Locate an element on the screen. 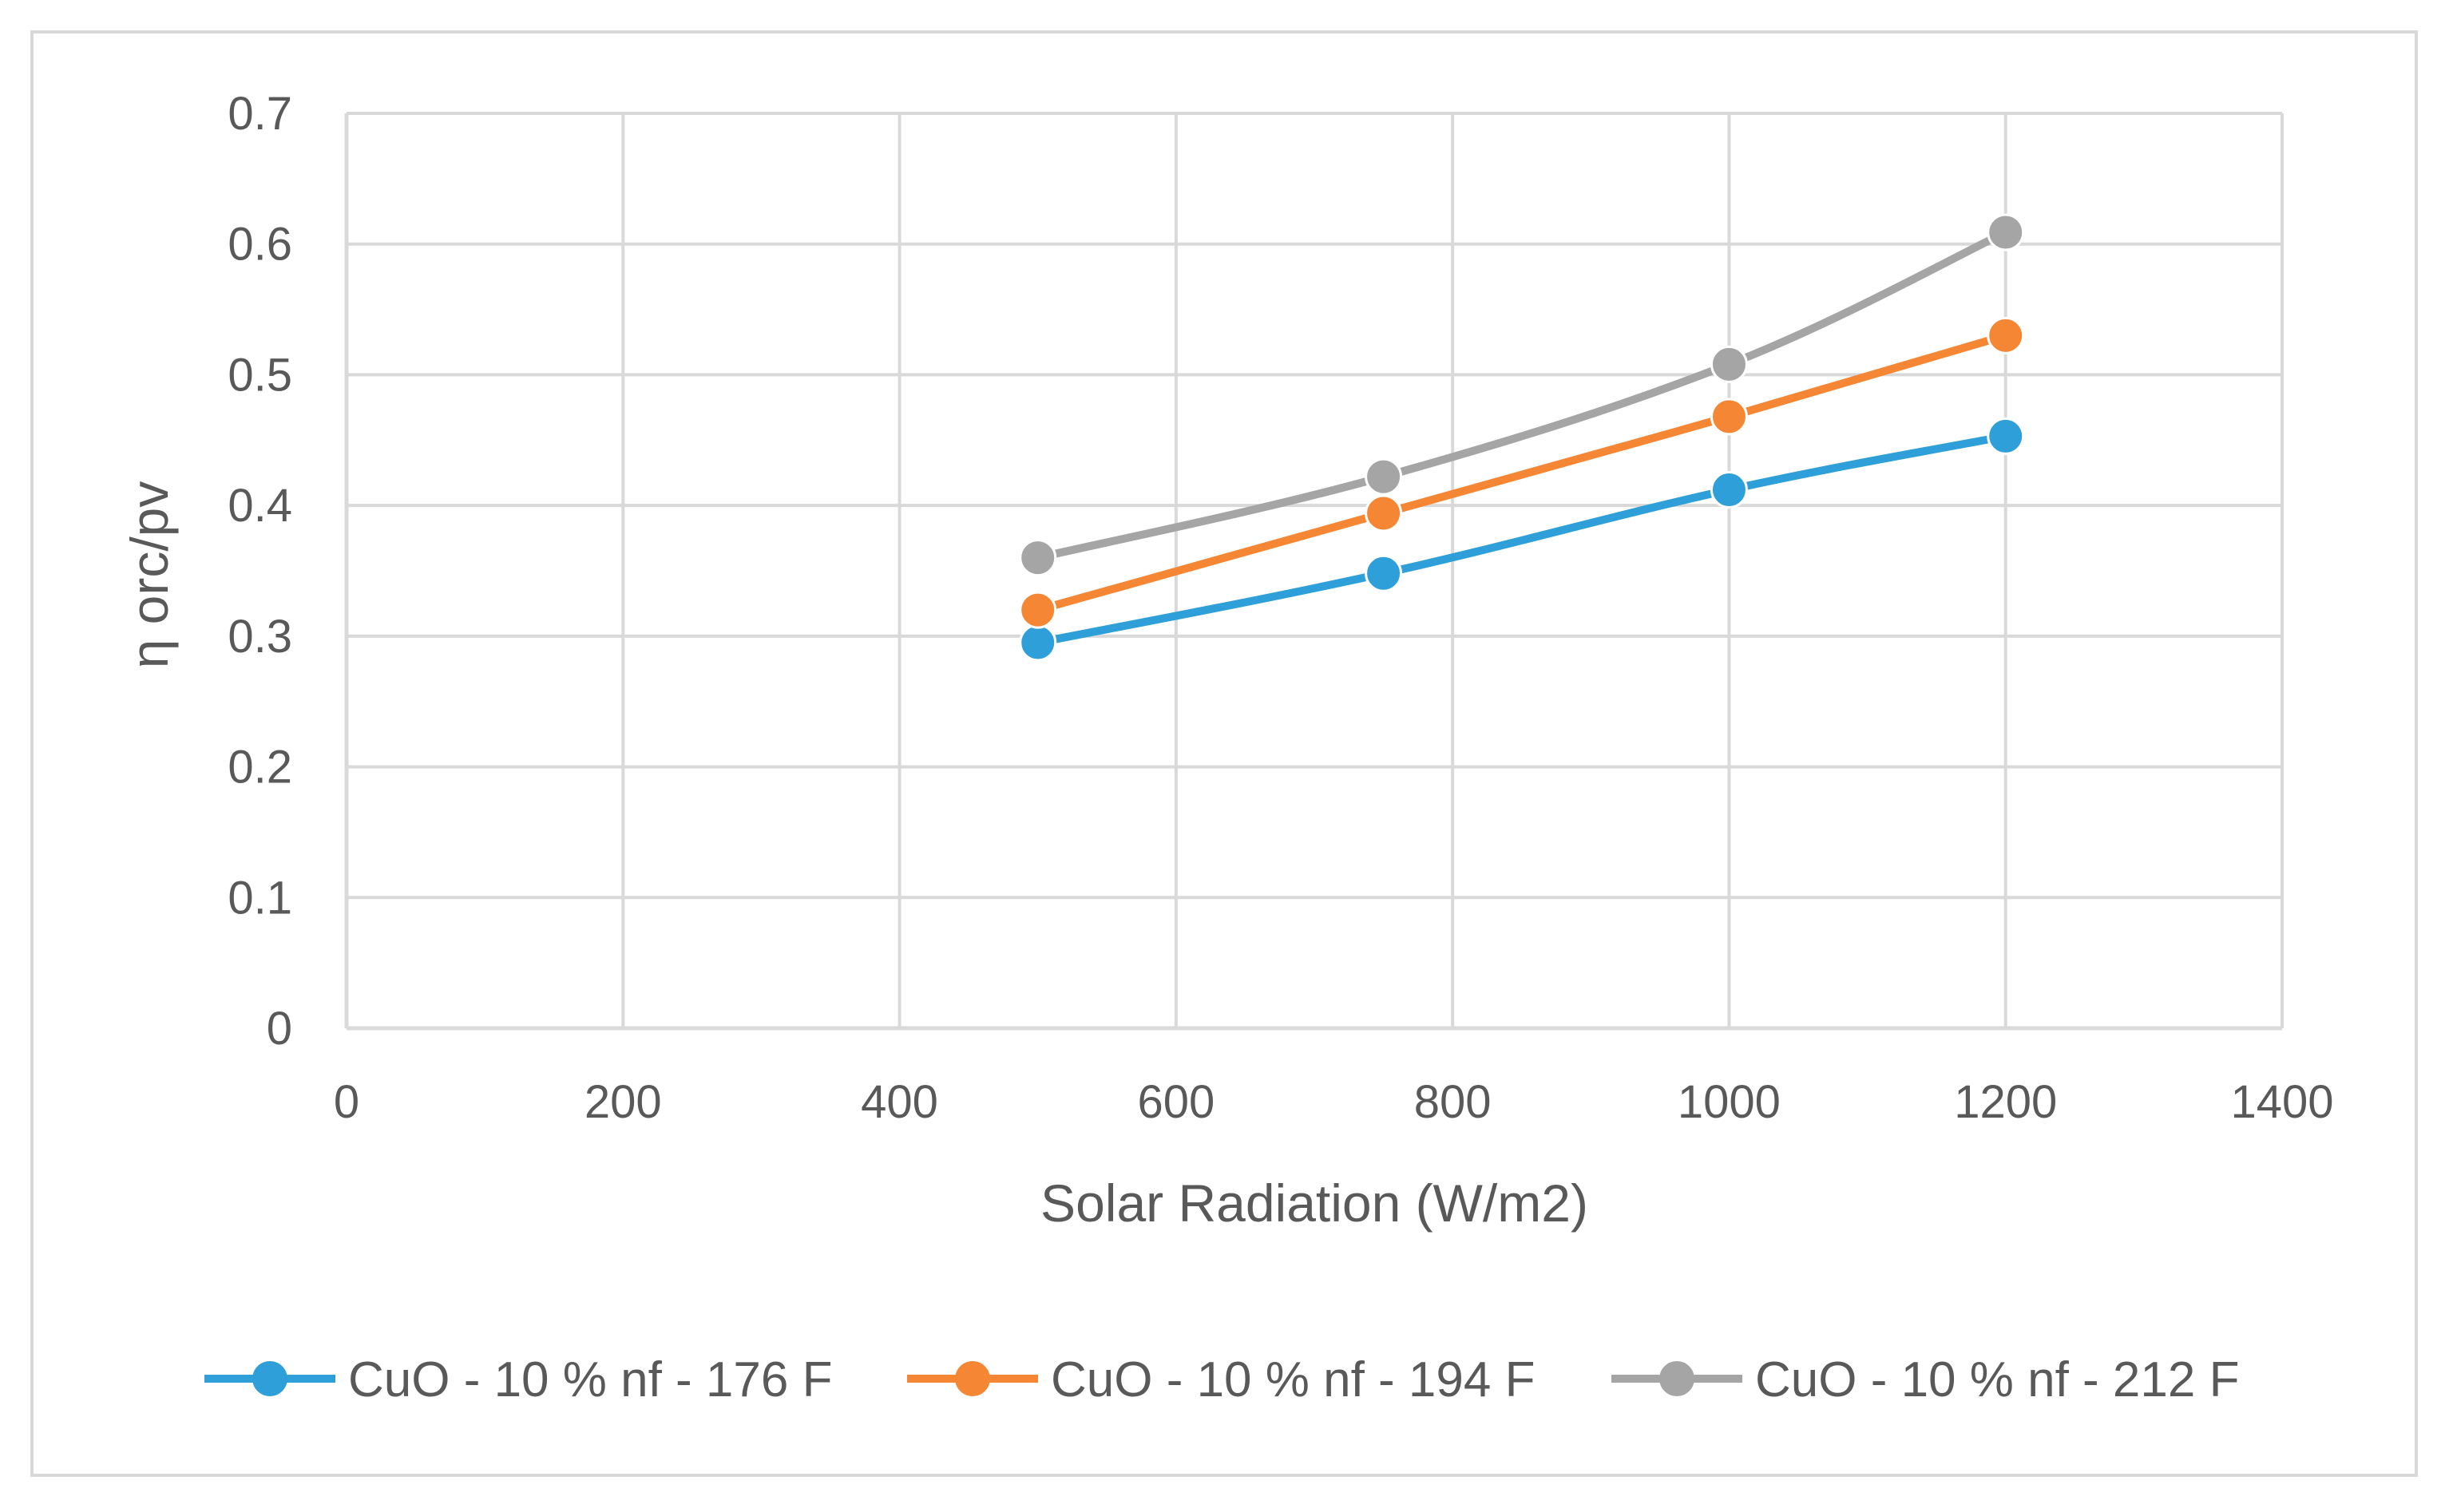 The width and height of the screenshot is (2449, 1512). y-axis-title: η orc/pv is located at coordinates (149, 575).